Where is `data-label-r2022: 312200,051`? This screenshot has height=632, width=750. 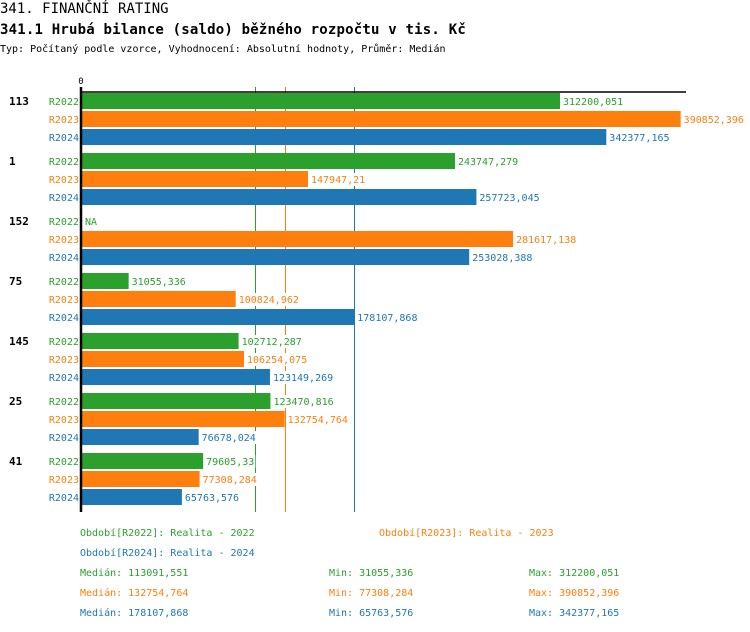
data-label-r2022: 312200,051 is located at coordinates (593, 102).